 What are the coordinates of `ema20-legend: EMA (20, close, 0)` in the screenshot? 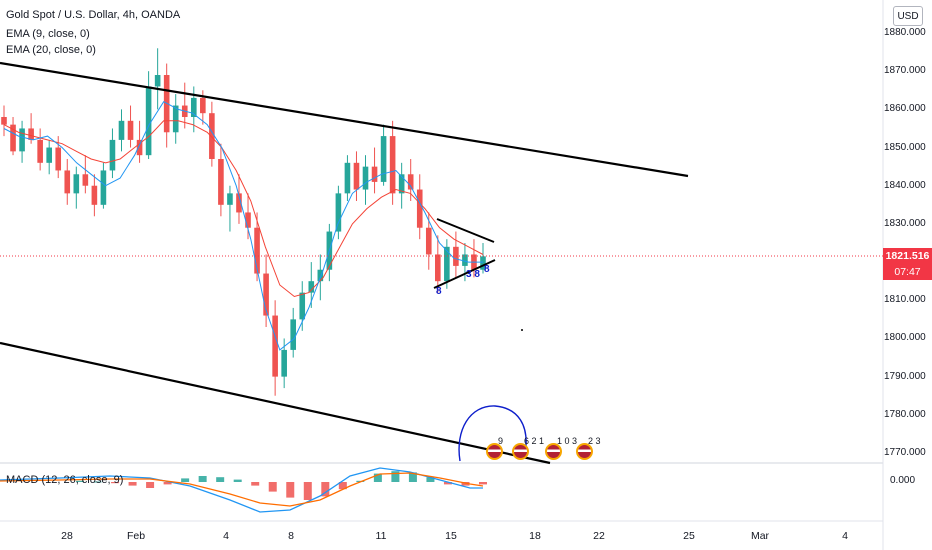 It's located at (51, 50).